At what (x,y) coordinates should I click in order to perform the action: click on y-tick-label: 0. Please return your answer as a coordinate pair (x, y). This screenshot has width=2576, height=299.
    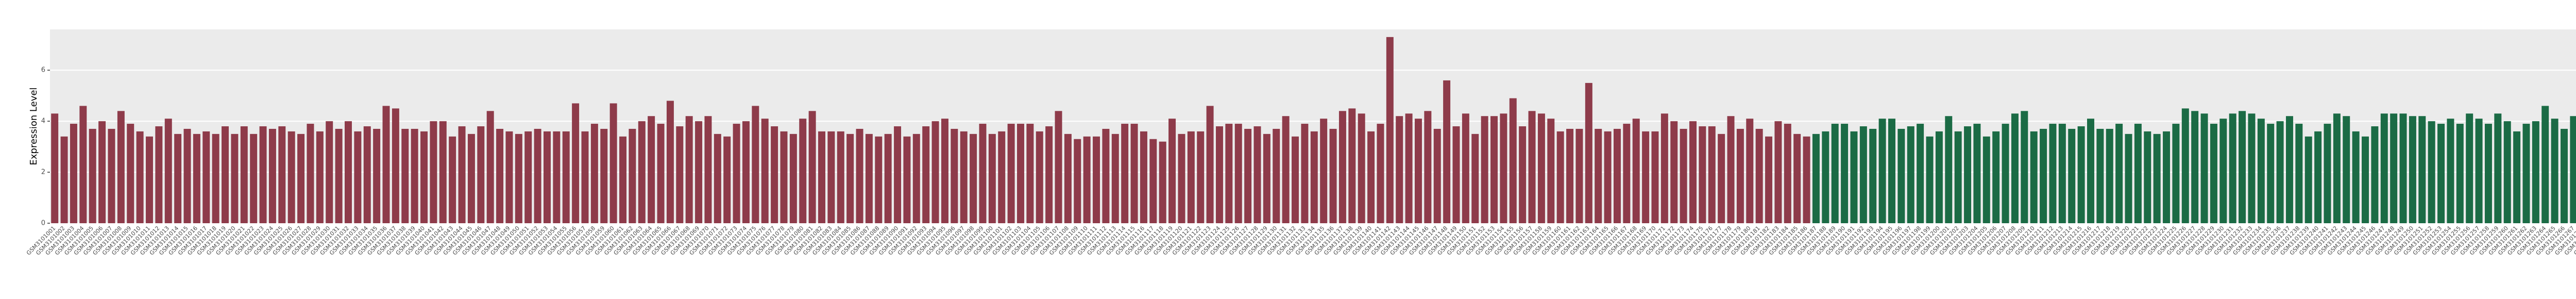
    Looking at the image, I should click on (43, 223).